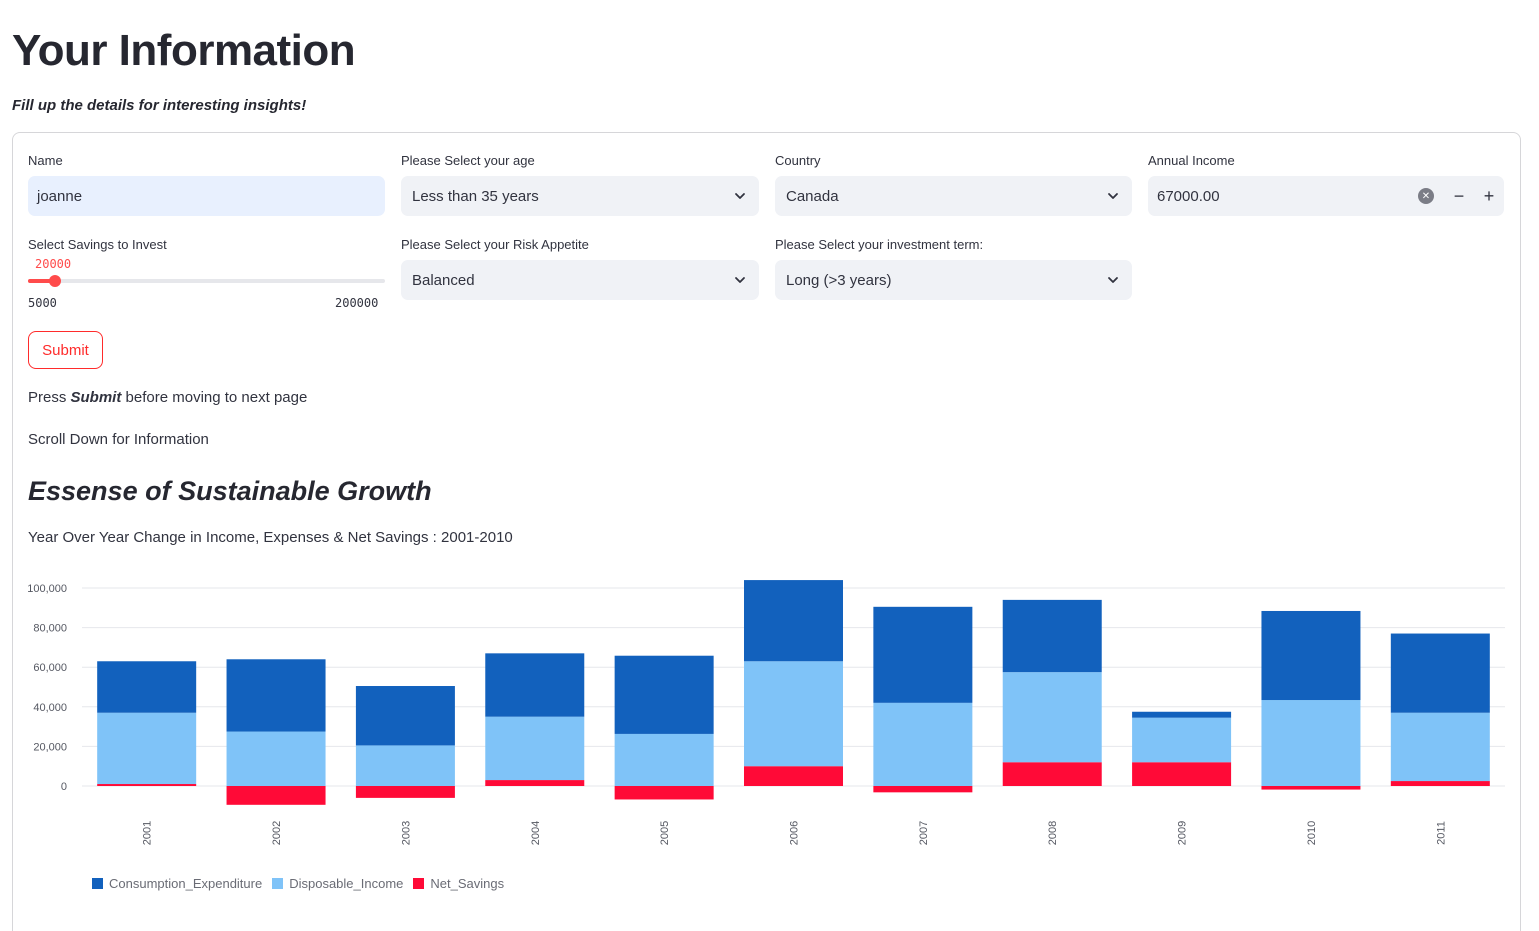 The width and height of the screenshot is (1539, 931). What do you see at coordinates (96, 397) in the screenshot?
I see `press-bold: Submit` at bounding box center [96, 397].